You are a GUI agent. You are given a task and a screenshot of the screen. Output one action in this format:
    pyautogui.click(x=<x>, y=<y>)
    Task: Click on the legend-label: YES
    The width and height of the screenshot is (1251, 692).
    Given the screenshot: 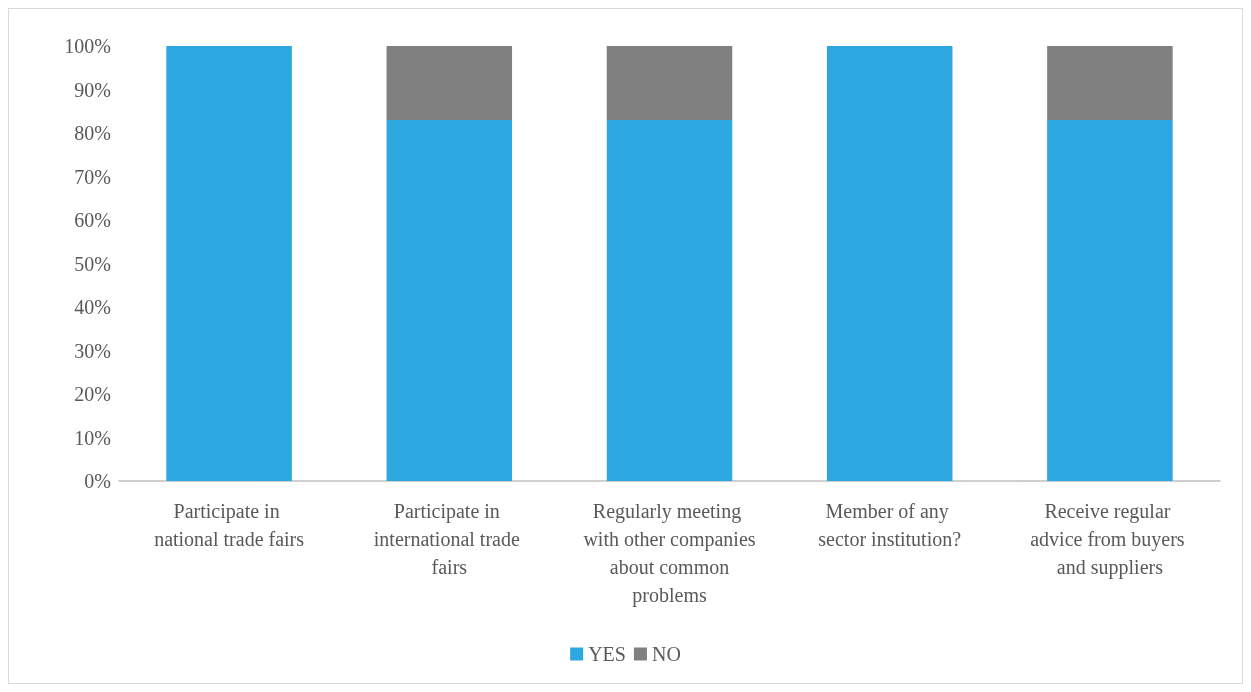 What is the action you would take?
    pyautogui.click(x=607, y=654)
    